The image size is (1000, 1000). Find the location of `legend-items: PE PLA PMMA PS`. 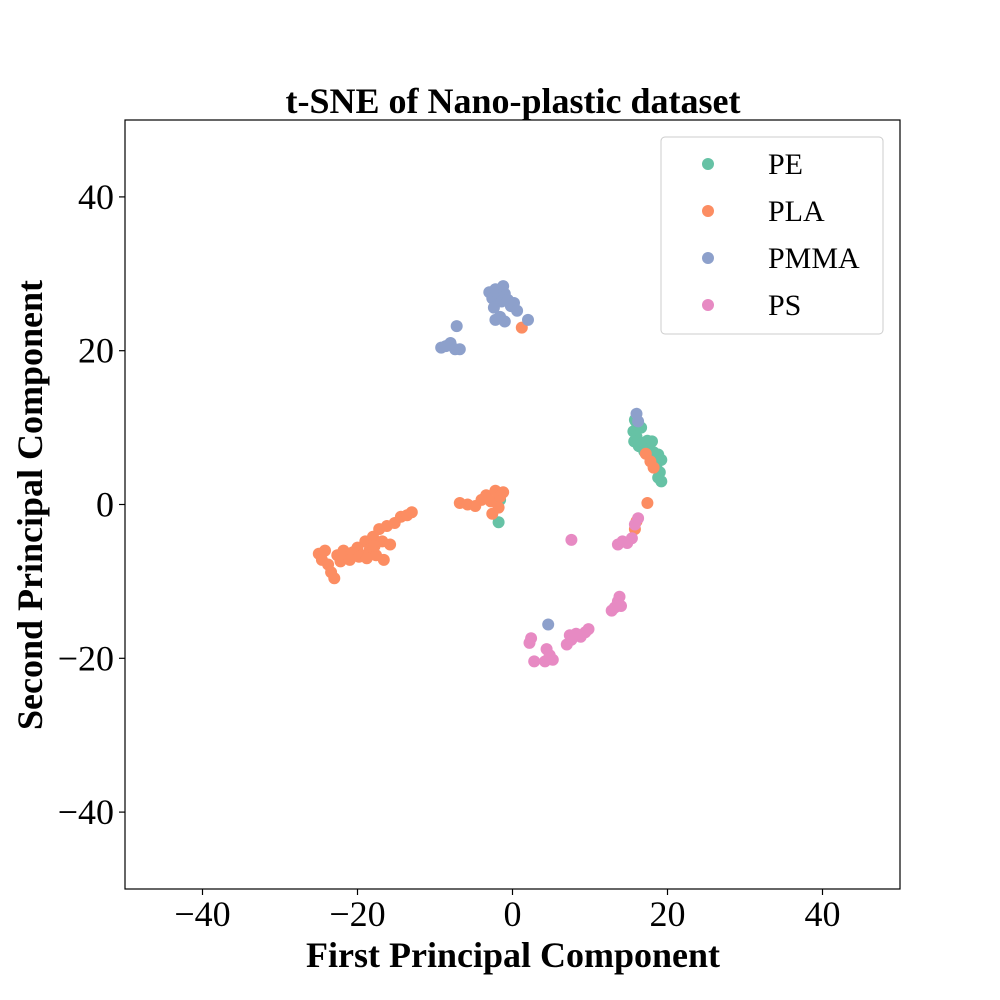

legend-items: PE PLA PMMA PS is located at coordinates (781, 235).